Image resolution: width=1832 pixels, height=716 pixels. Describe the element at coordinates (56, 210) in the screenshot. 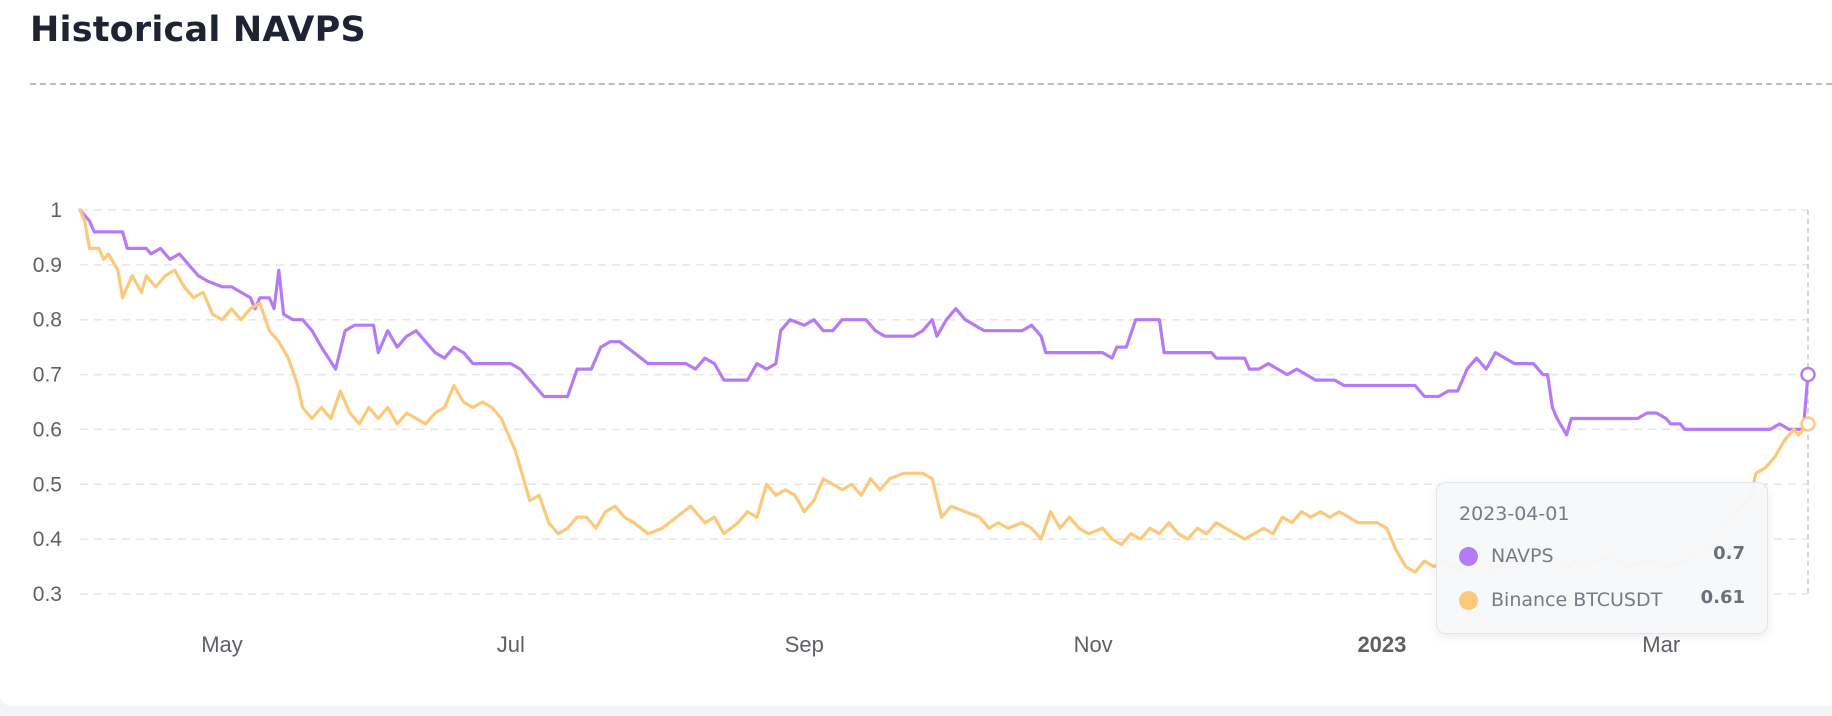

I see `y-tick-label: 1` at that location.